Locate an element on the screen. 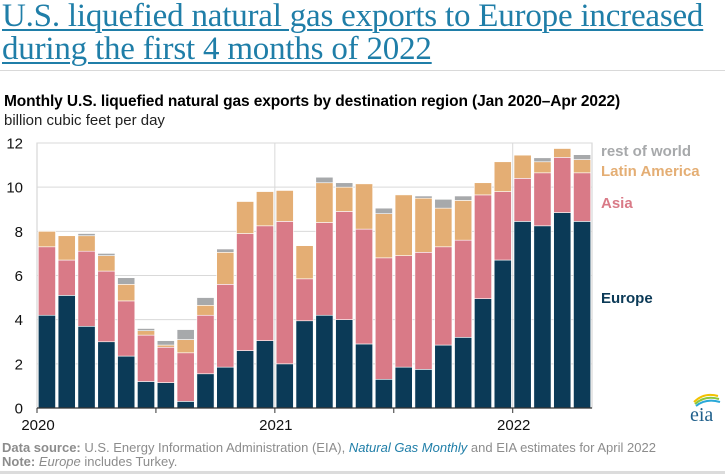  y-tick-label: 0 is located at coordinates (19, 409).